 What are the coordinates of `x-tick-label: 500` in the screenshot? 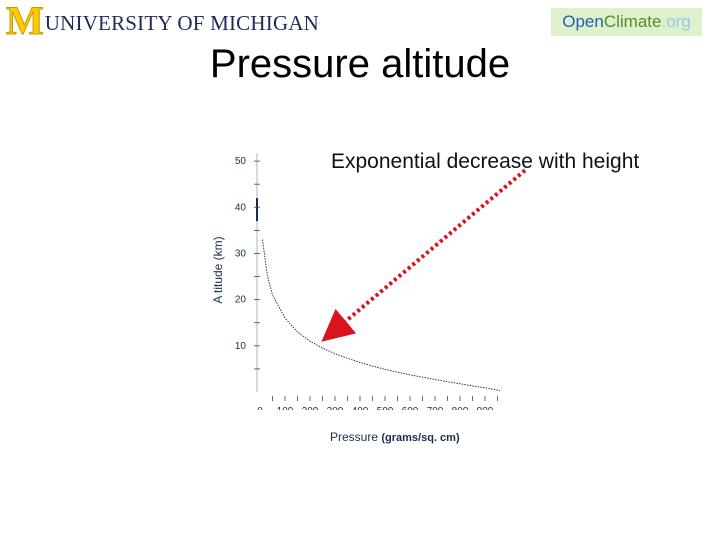 It's located at (385, 408).